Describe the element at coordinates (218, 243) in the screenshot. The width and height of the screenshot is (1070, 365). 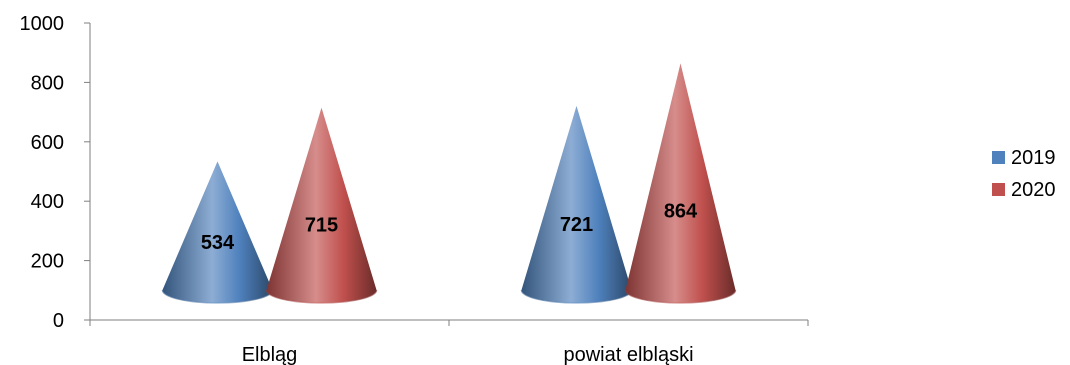
I see `data-label: 534` at that location.